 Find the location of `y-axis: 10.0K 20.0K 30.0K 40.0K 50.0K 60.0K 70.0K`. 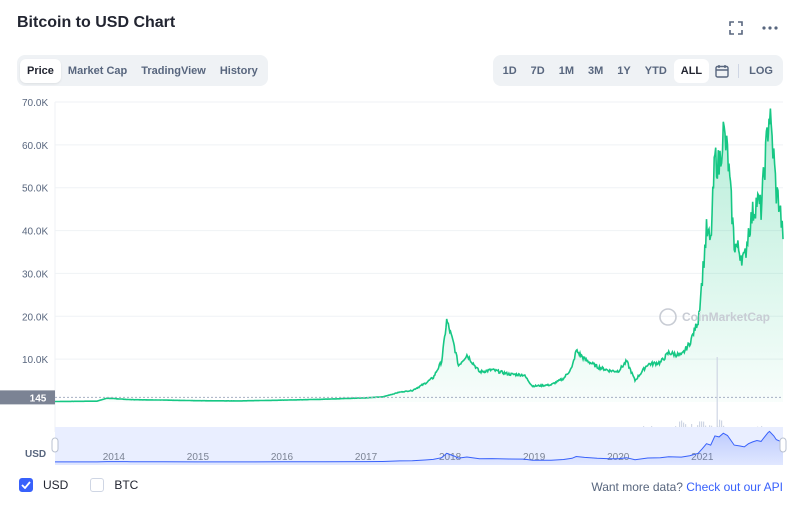

y-axis: 10.0K 20.0K 30.0K 40.0K 50.0K 60.0K 70.0K is located at coordinates (35, 232).